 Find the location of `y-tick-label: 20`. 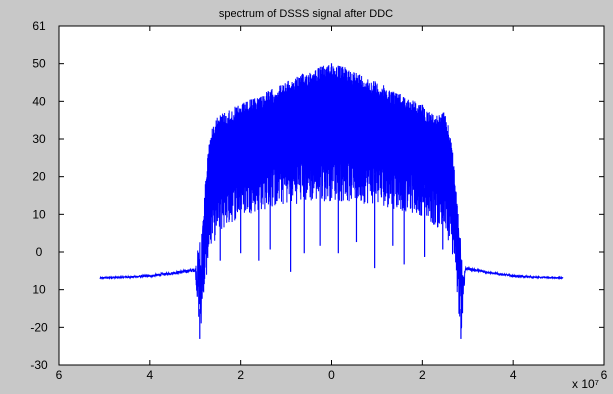

y-tick-label: 20 is located at coordinates (39, 177).